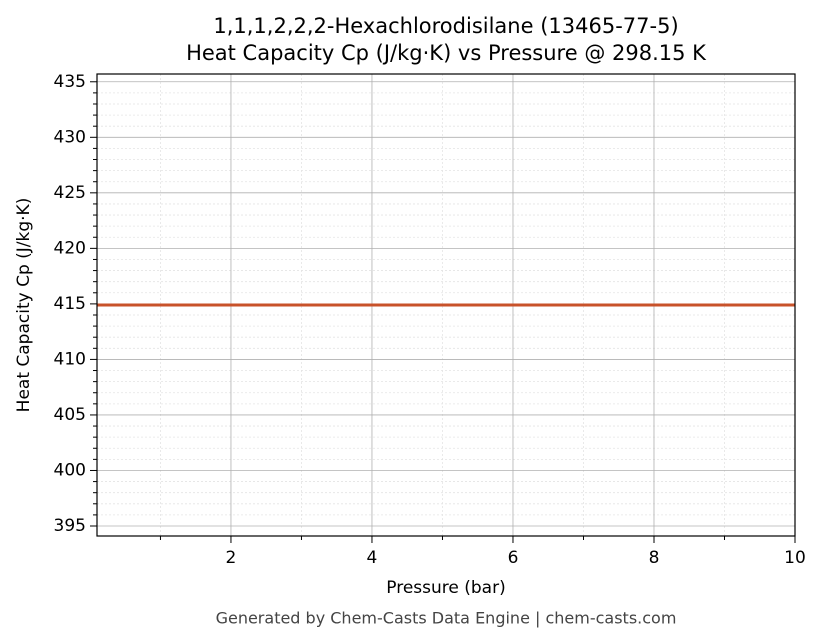 The width and height of the screenshot is (823, 644). I want to click on y-tick-label: 410, so click(70, 359).